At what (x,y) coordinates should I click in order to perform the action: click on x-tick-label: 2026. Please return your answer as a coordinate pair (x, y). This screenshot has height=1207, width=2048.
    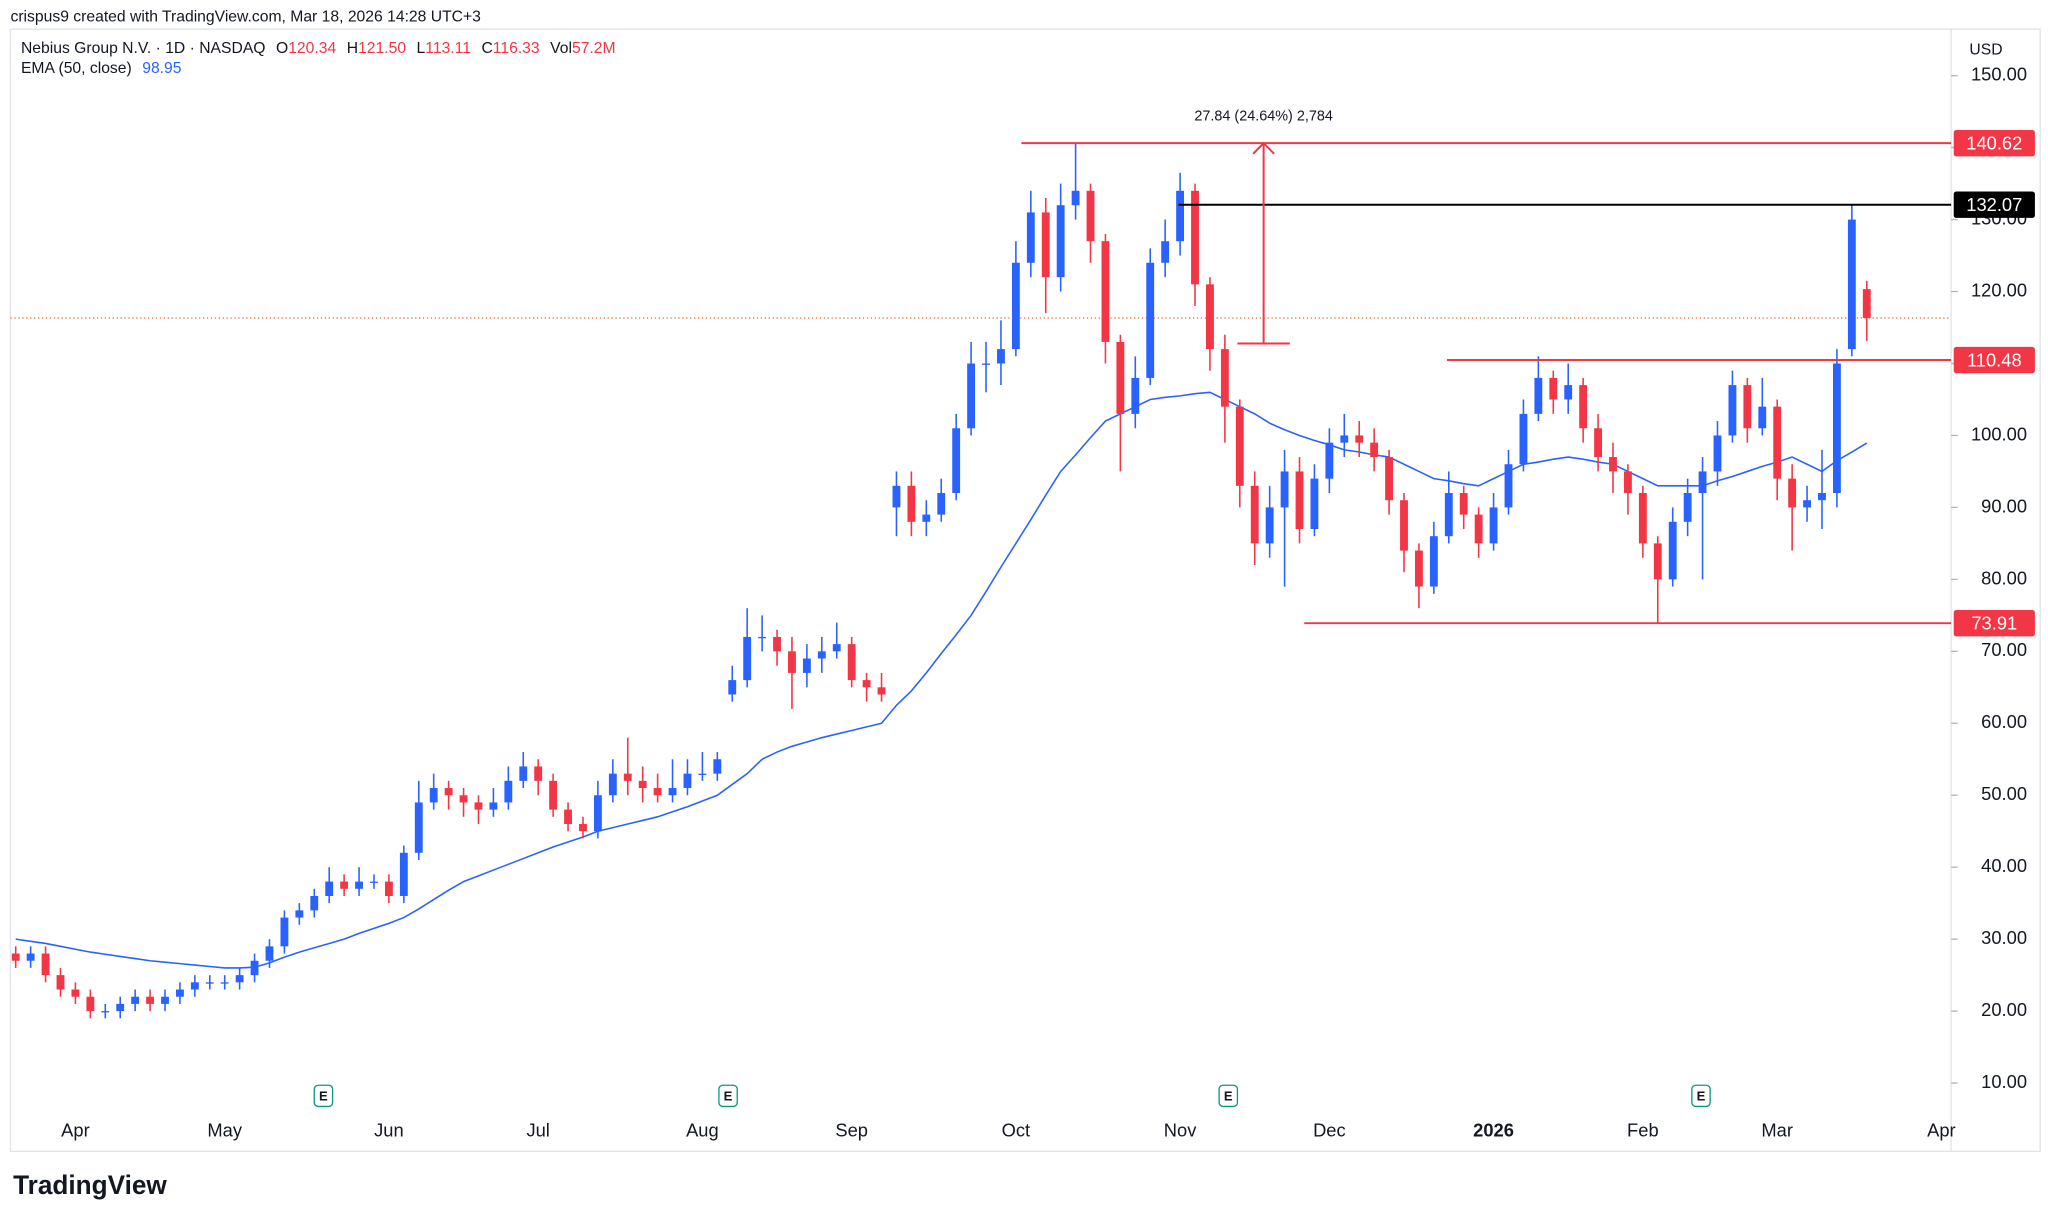
    Looking at the image, I should click on (1493, 1129).